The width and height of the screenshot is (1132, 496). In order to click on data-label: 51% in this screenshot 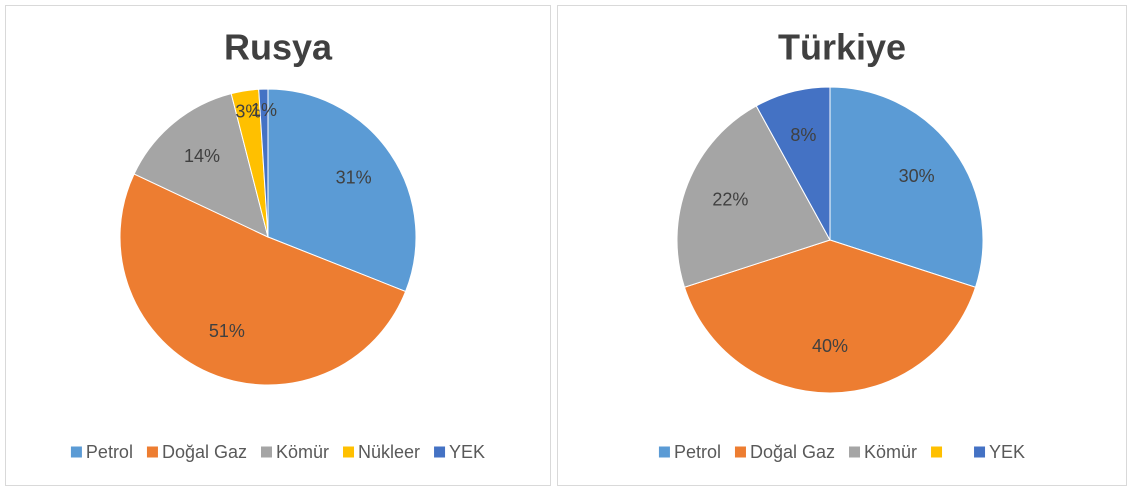, I will do `click(227, 331)`.